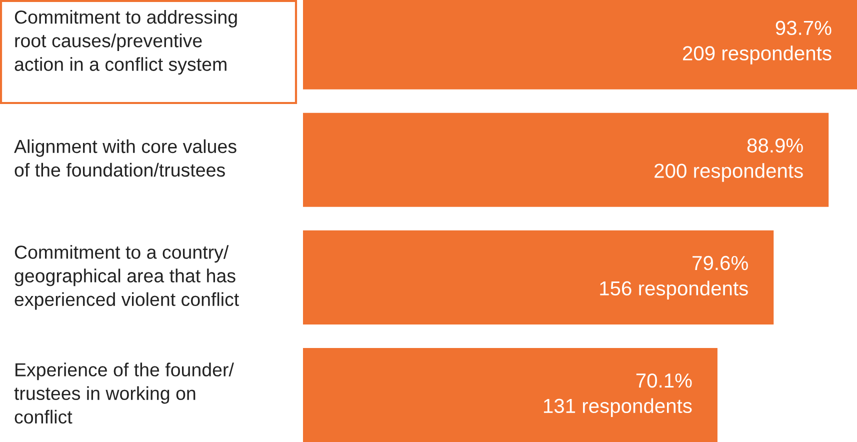  What do you see at coordinates (126, 277) in the screenshot?
I see `y-tick-label: Commitment to a country/ geographical area that has experienced violent conflict` at bounding box center [126, 277].